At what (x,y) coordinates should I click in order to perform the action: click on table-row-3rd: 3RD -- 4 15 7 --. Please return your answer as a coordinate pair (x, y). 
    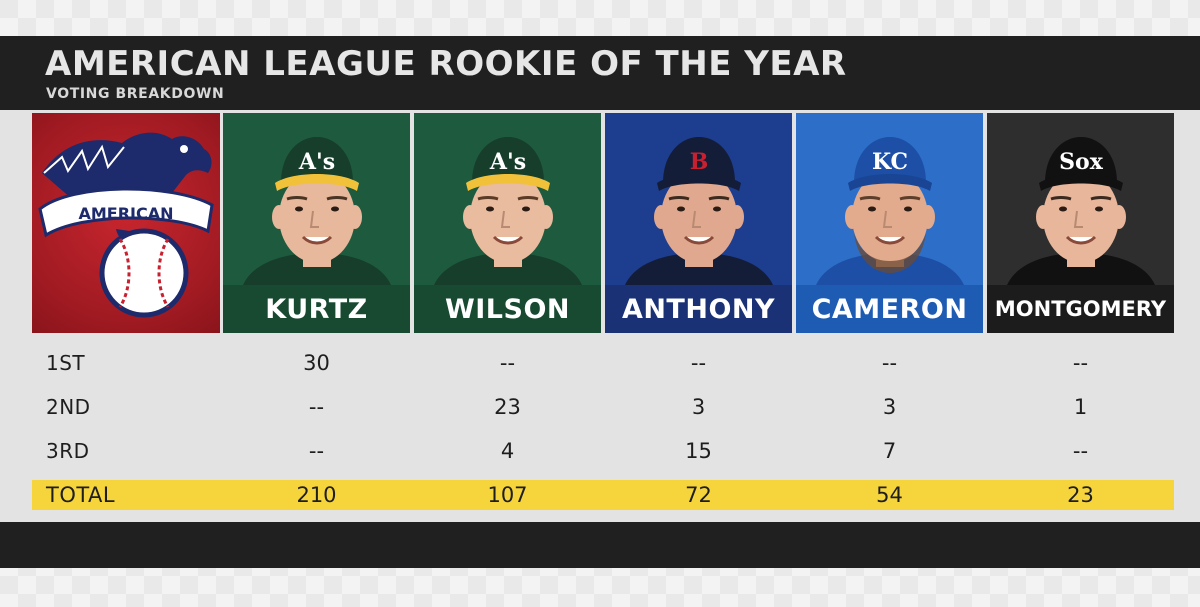
    Looking at the image, I should click on (603, 451).